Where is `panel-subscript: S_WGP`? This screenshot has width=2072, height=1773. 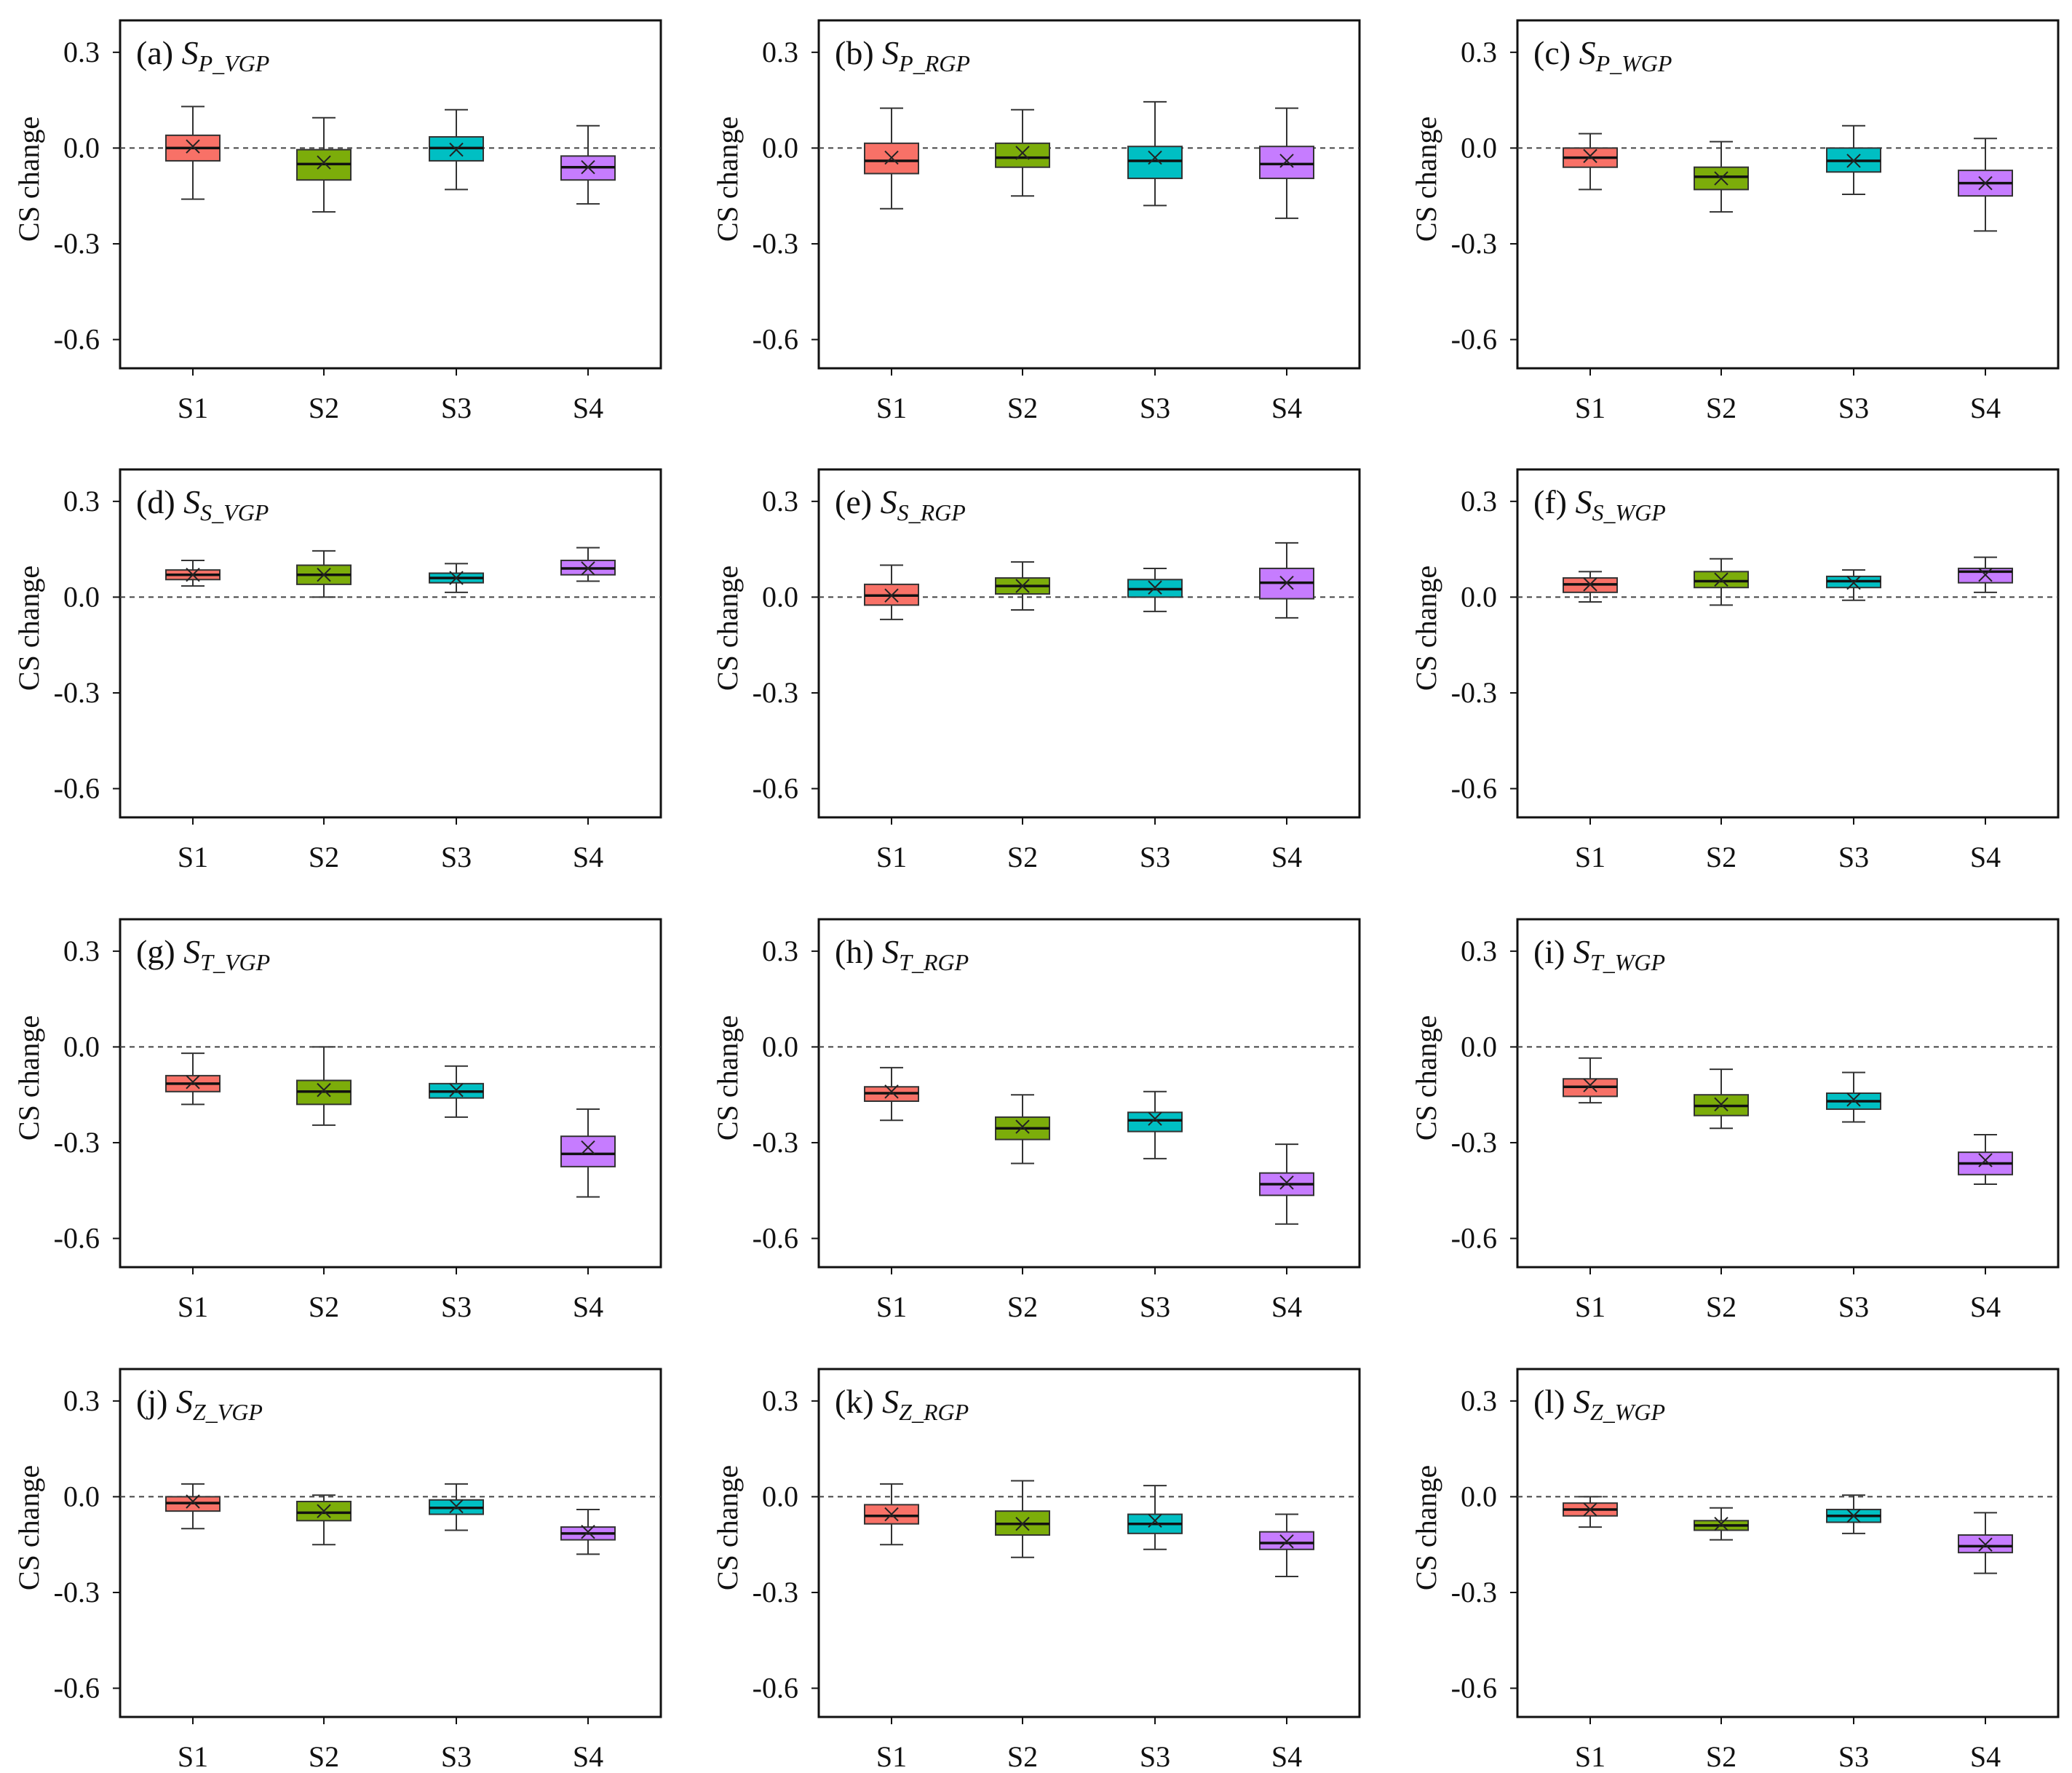 panel-subscript: S_WGP is located at coordinates (1628, 512).